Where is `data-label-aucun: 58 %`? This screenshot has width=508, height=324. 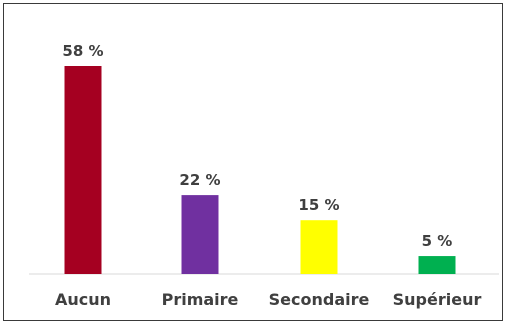 data-label-aucun: 58 % is located at coordinates (82, 51).